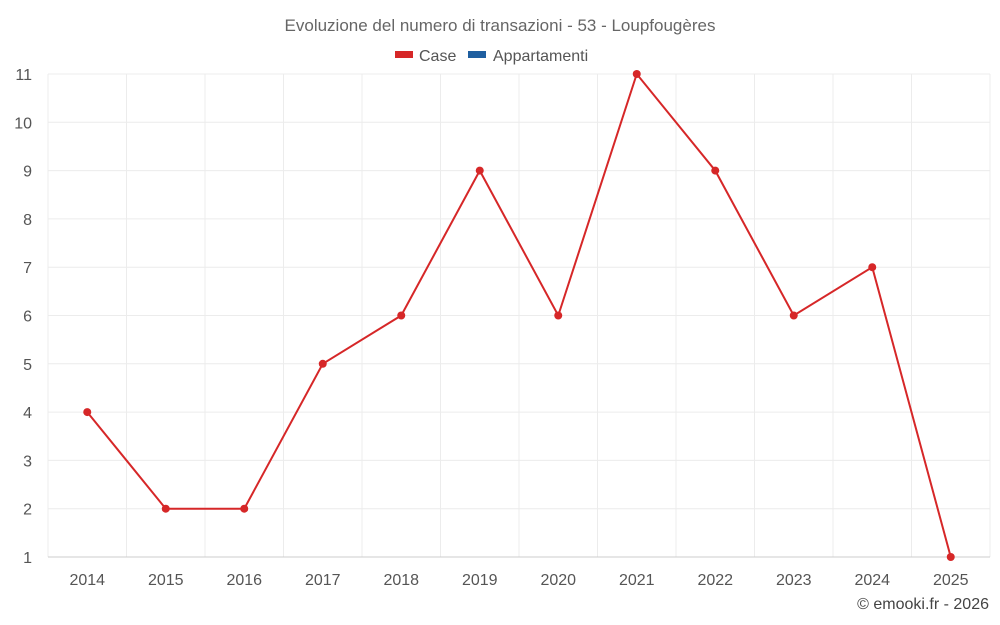 This screenshot has width=1000, height=625. What do you see at coordinates (636, 74) in the screenshot?
I see `data-point-case-2021` at bounding box center [636, 74].